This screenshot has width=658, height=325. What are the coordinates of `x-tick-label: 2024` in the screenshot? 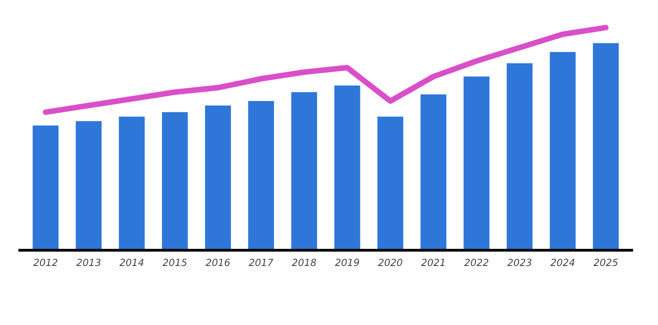 It's located at (562, 262).